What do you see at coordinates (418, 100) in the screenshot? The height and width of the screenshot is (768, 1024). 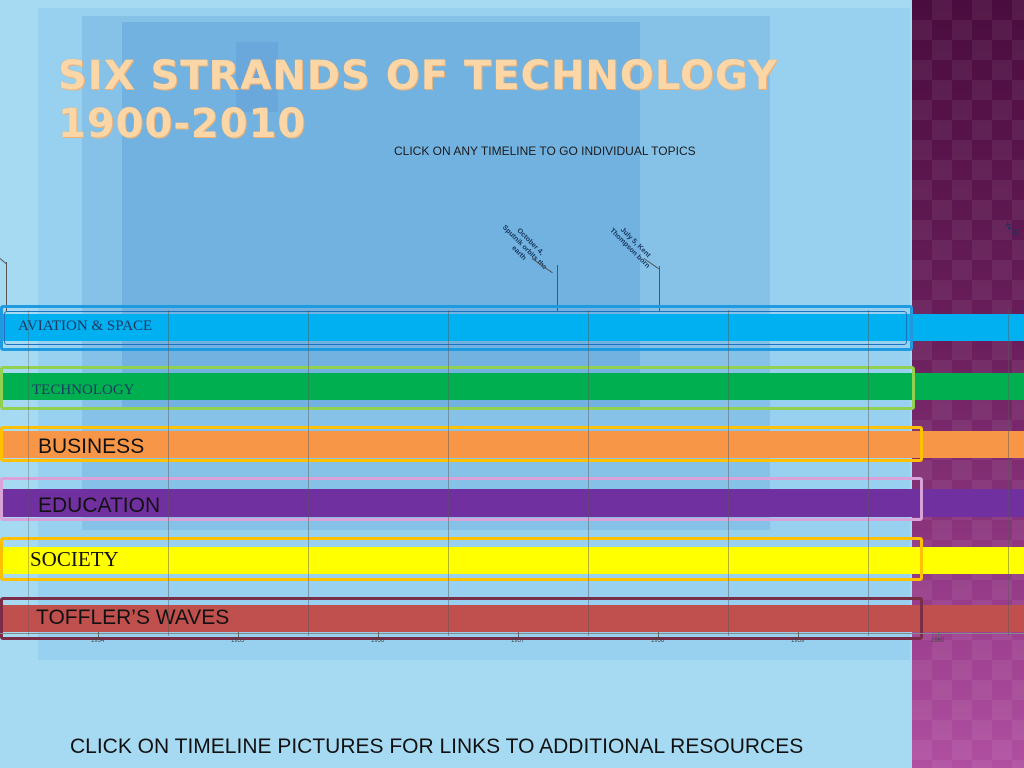 I see `slide-title: SIX STRANDS OF TECHNOLOGY 1900-2010` at bounding box center [418, 100].